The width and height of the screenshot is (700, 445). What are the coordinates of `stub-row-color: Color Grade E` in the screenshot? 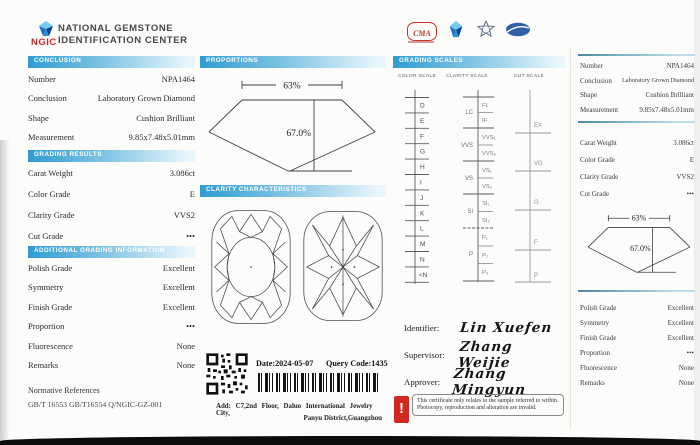 It's located at (637, 159).